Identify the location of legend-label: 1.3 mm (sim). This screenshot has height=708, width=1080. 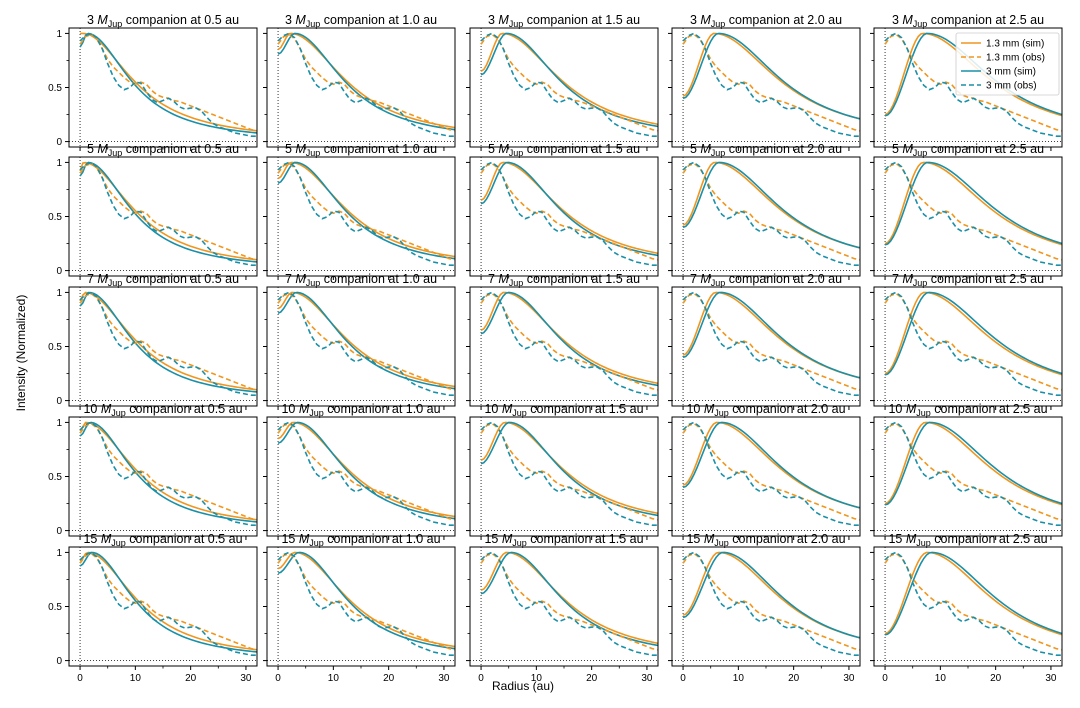
(1015, 44).